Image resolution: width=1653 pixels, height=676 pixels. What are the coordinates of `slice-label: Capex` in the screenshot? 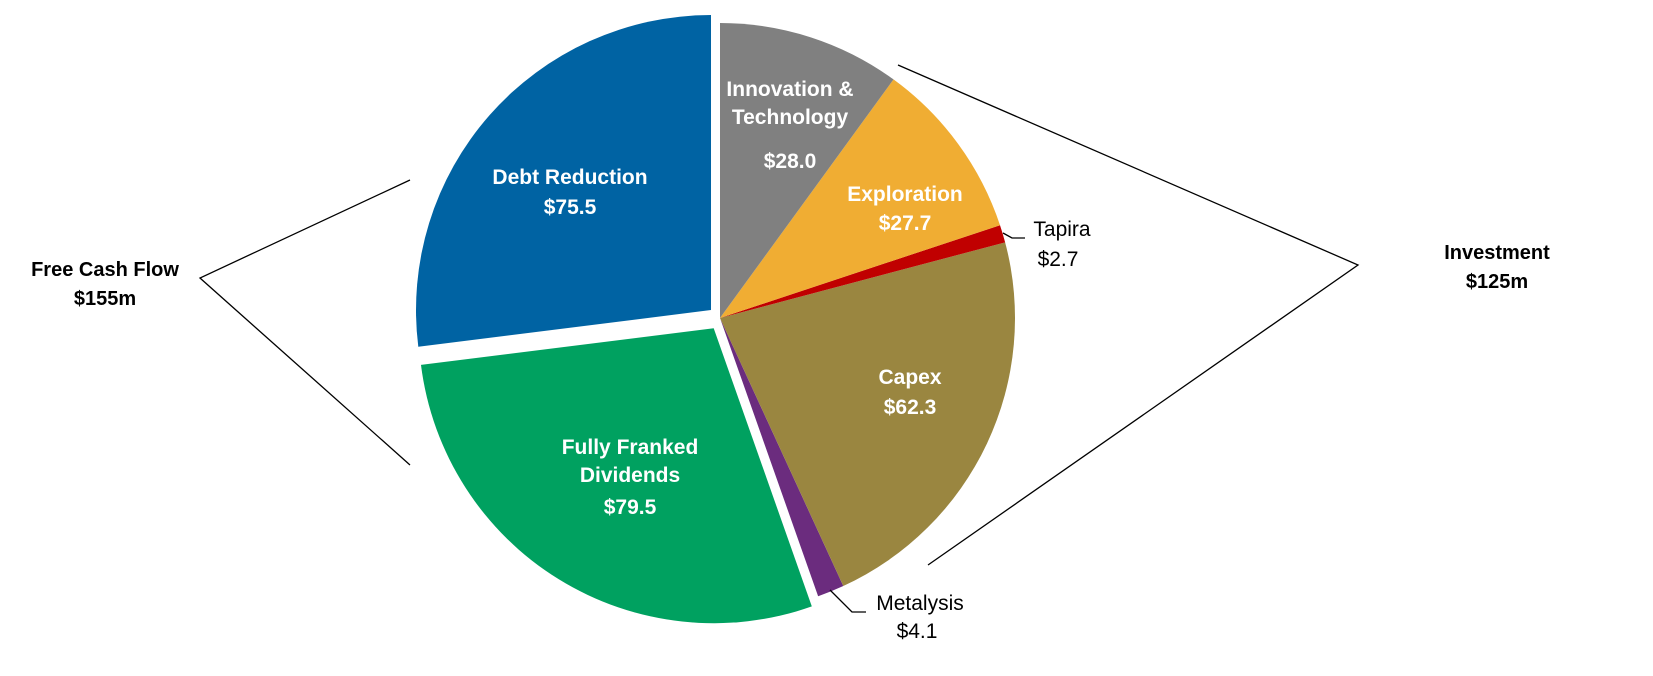 It's located at (910, 377).